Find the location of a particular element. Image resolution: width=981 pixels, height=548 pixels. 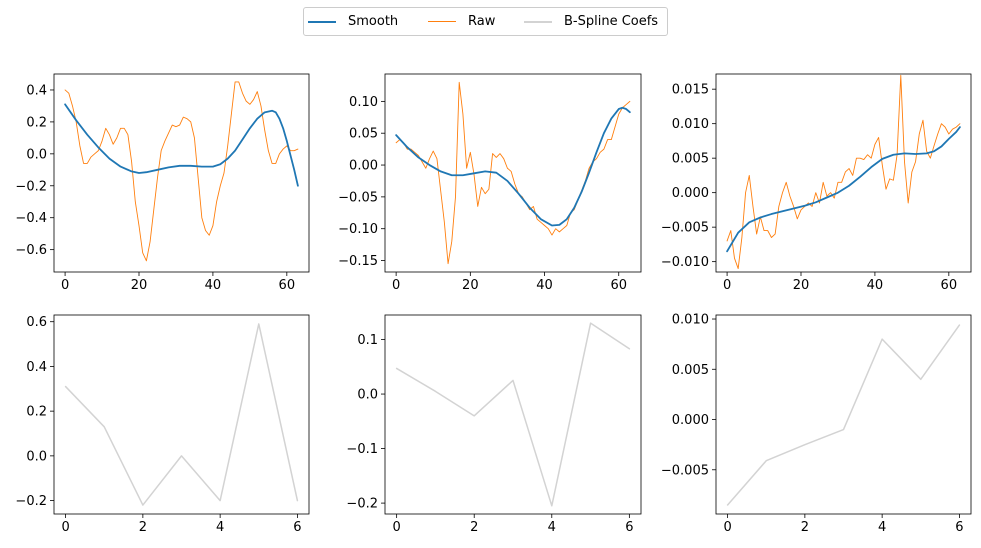

y-tick-label: −0.1 is located at coordinates (362, 449).